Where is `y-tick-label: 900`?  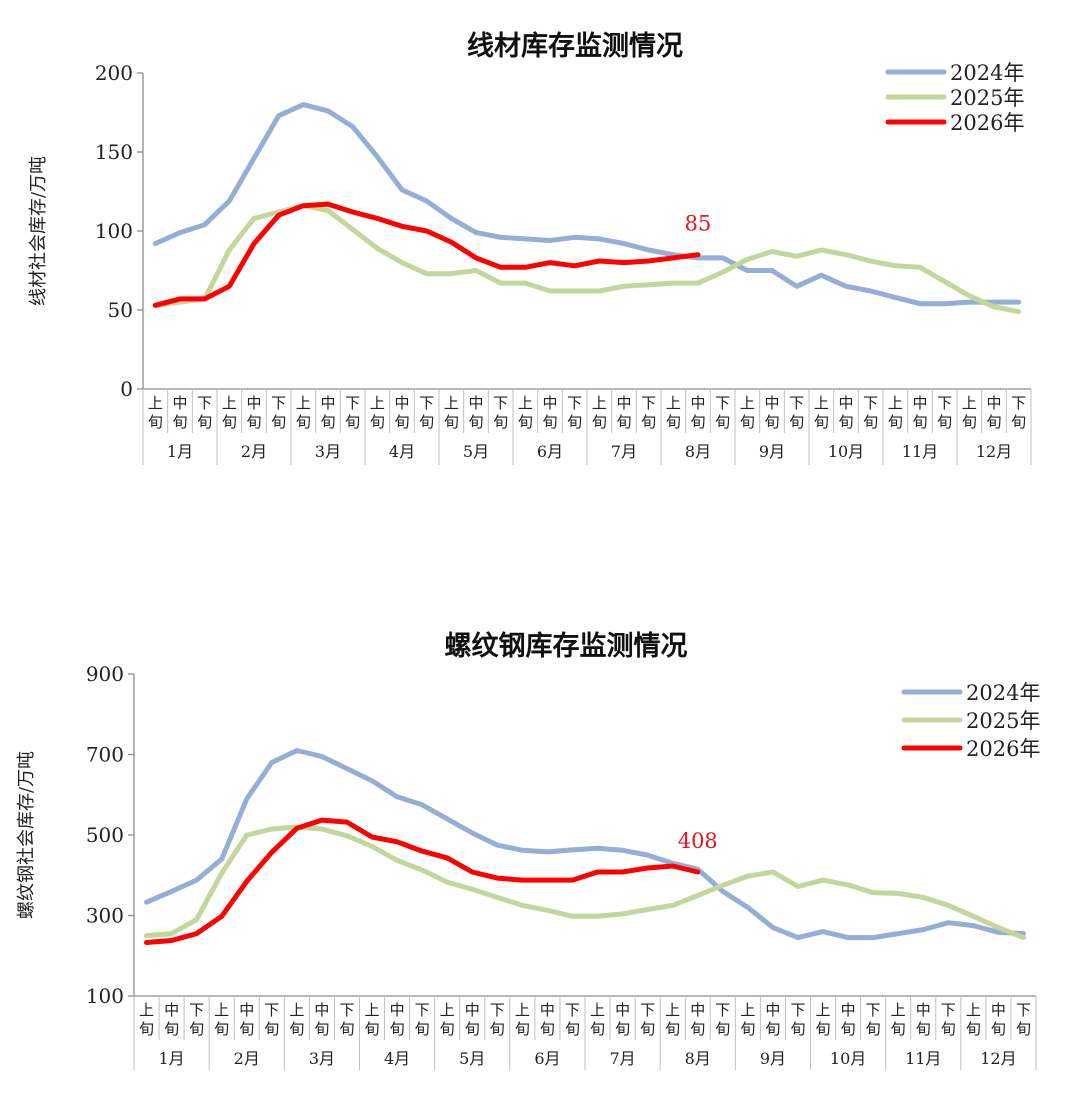 y-tick-label: 900 is located at coordinates (105, 674).